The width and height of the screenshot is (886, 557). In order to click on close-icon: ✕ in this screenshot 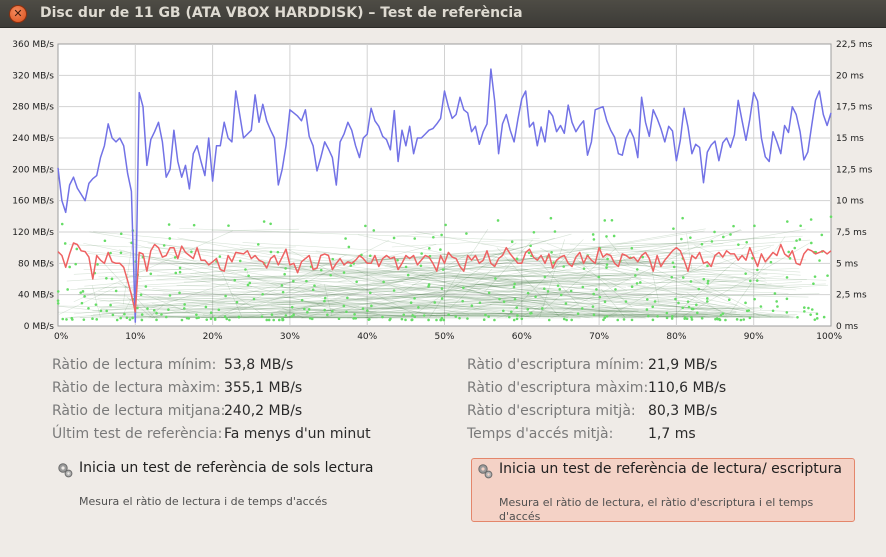, I will do `click(18, 14)`.